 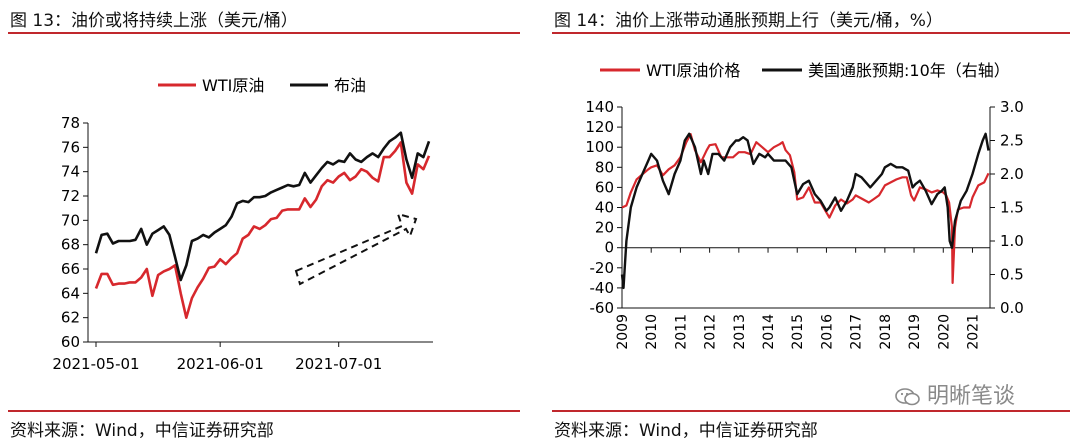 What do you see at coordinates (1012, 308) in the screenshot?
I see `y2-tick-label: 0.0` at bounding box center [1012, 308].